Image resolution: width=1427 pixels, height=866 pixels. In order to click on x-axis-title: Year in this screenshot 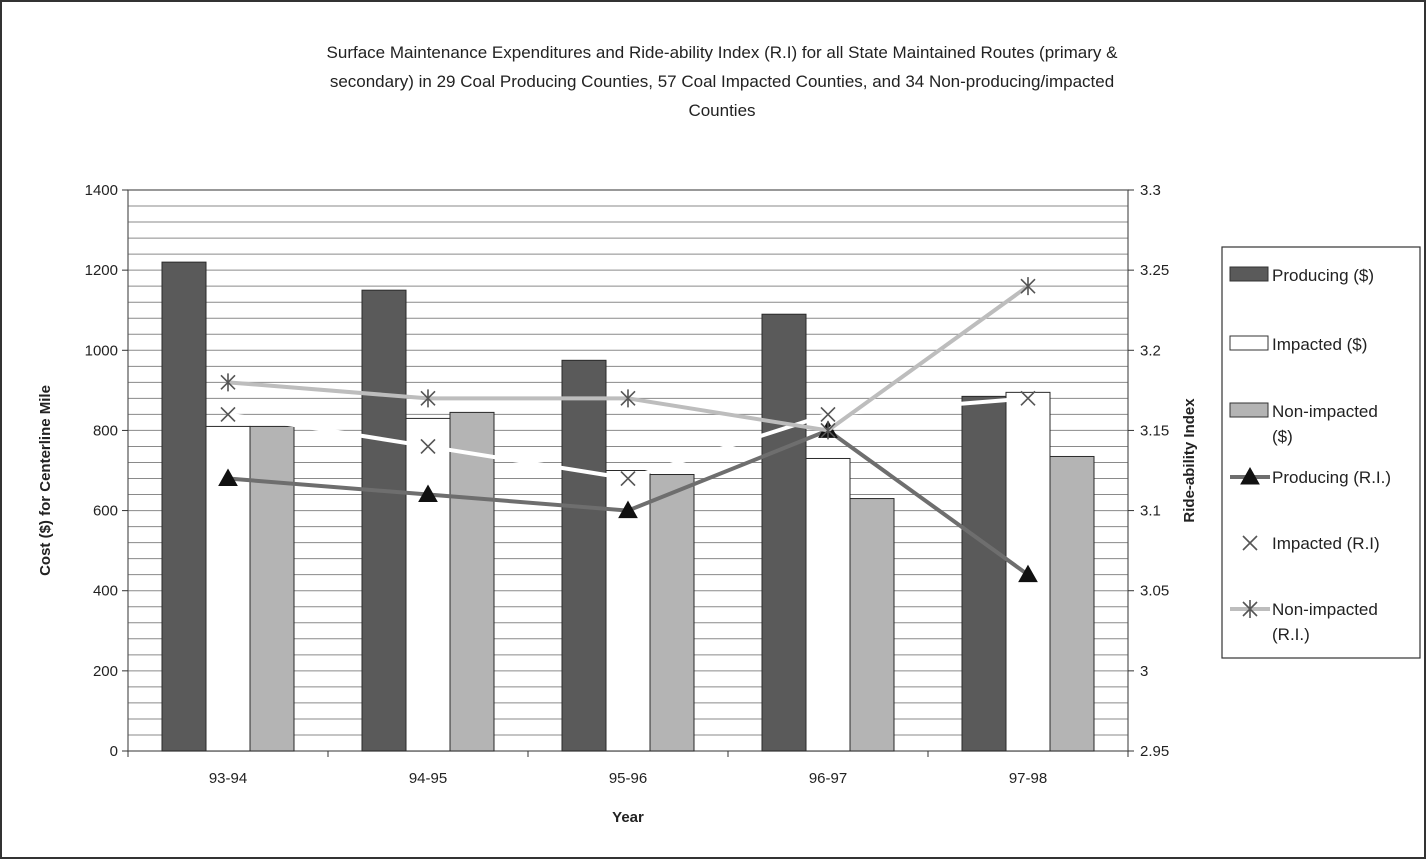, I will do `click(628, 817)`.